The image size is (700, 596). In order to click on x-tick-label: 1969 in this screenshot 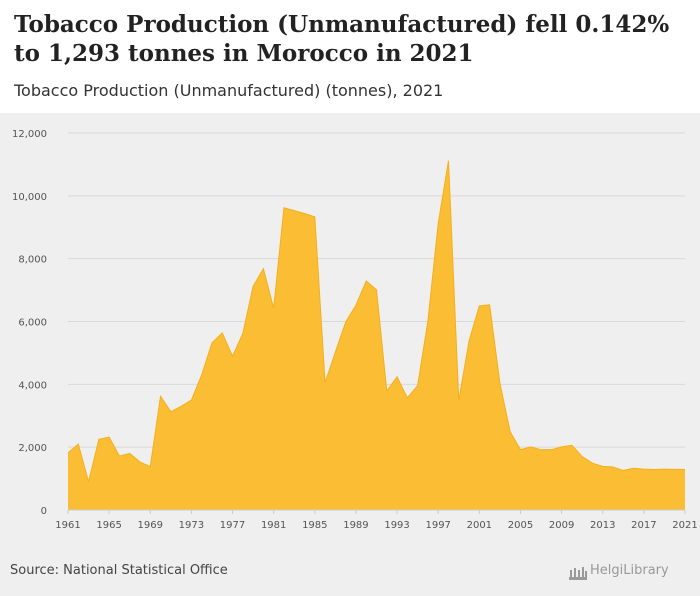, I will do `click(150, 525)`.